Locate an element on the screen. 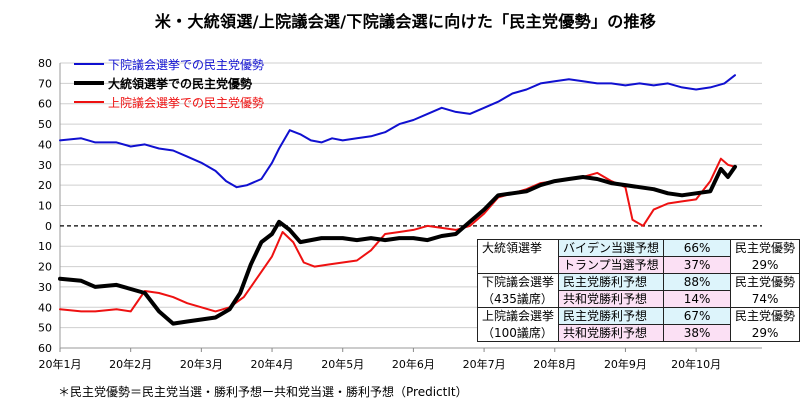  table-row: トランプ当選予想 37% 29% is located at coordinates (638, 265).